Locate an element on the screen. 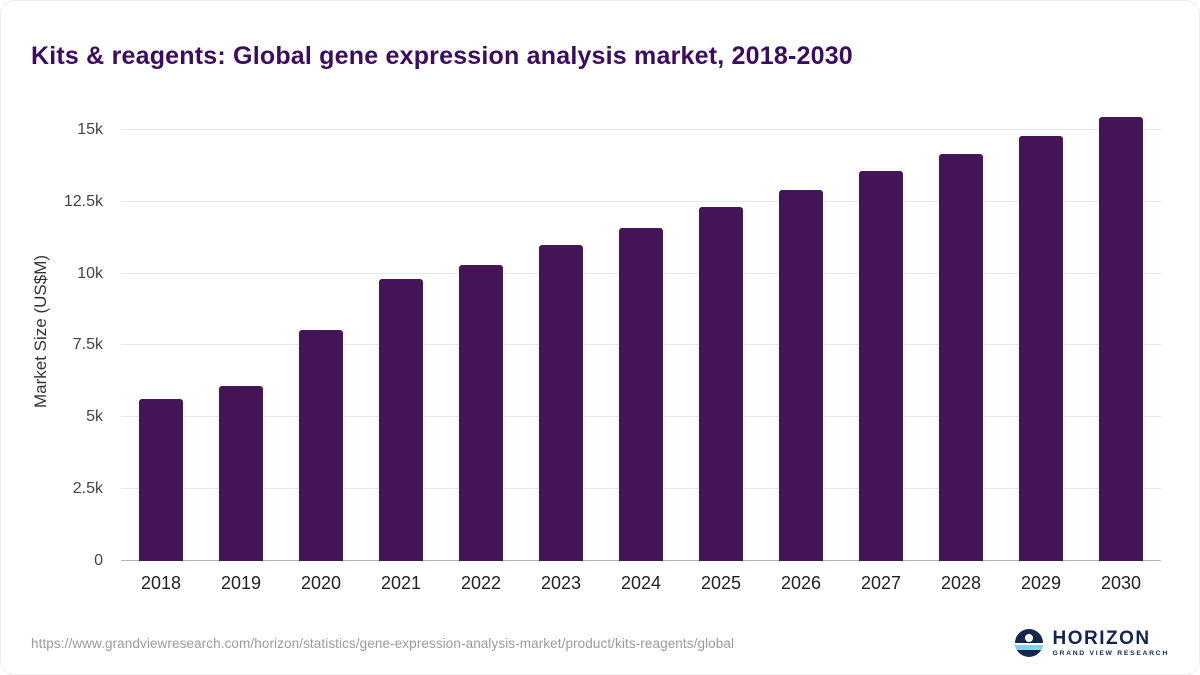 The image size is (1200, 675). bar-column-2026: 2026 is located at coordinates (801, 347).